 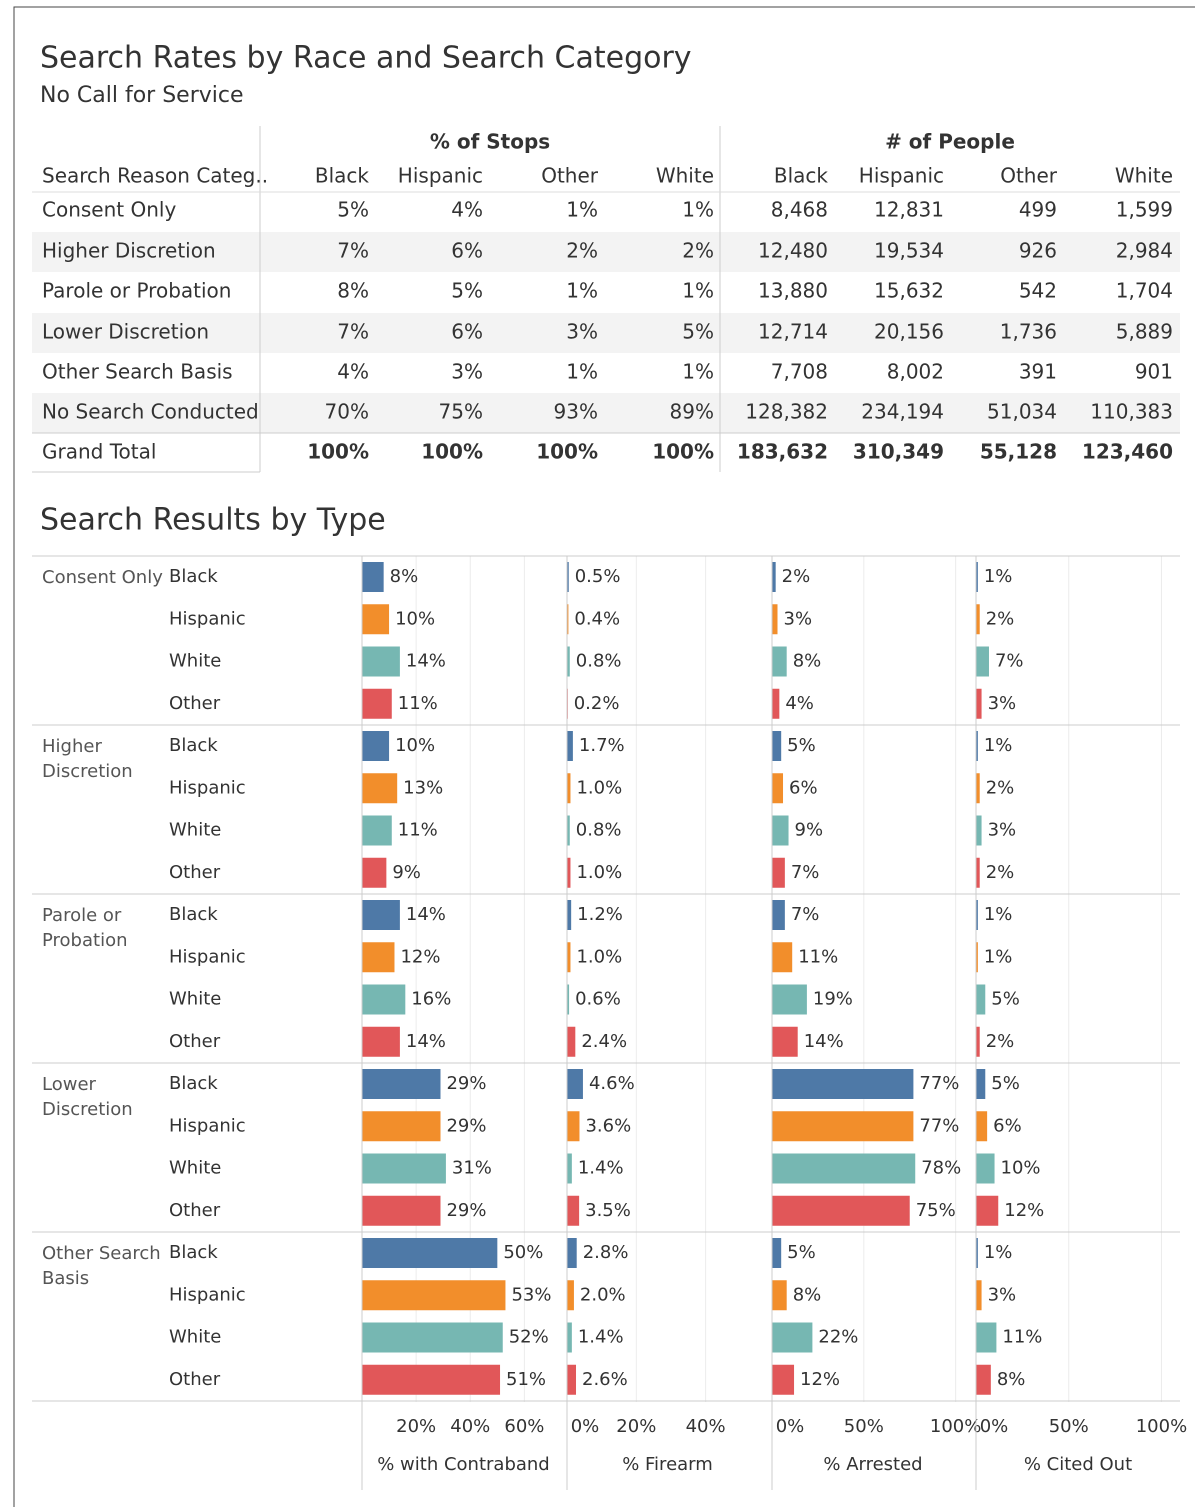 What do you see at coordinates (353, 210) in the screenshot?
I see `table-cell: 5%` at bounding box center [353, 210].